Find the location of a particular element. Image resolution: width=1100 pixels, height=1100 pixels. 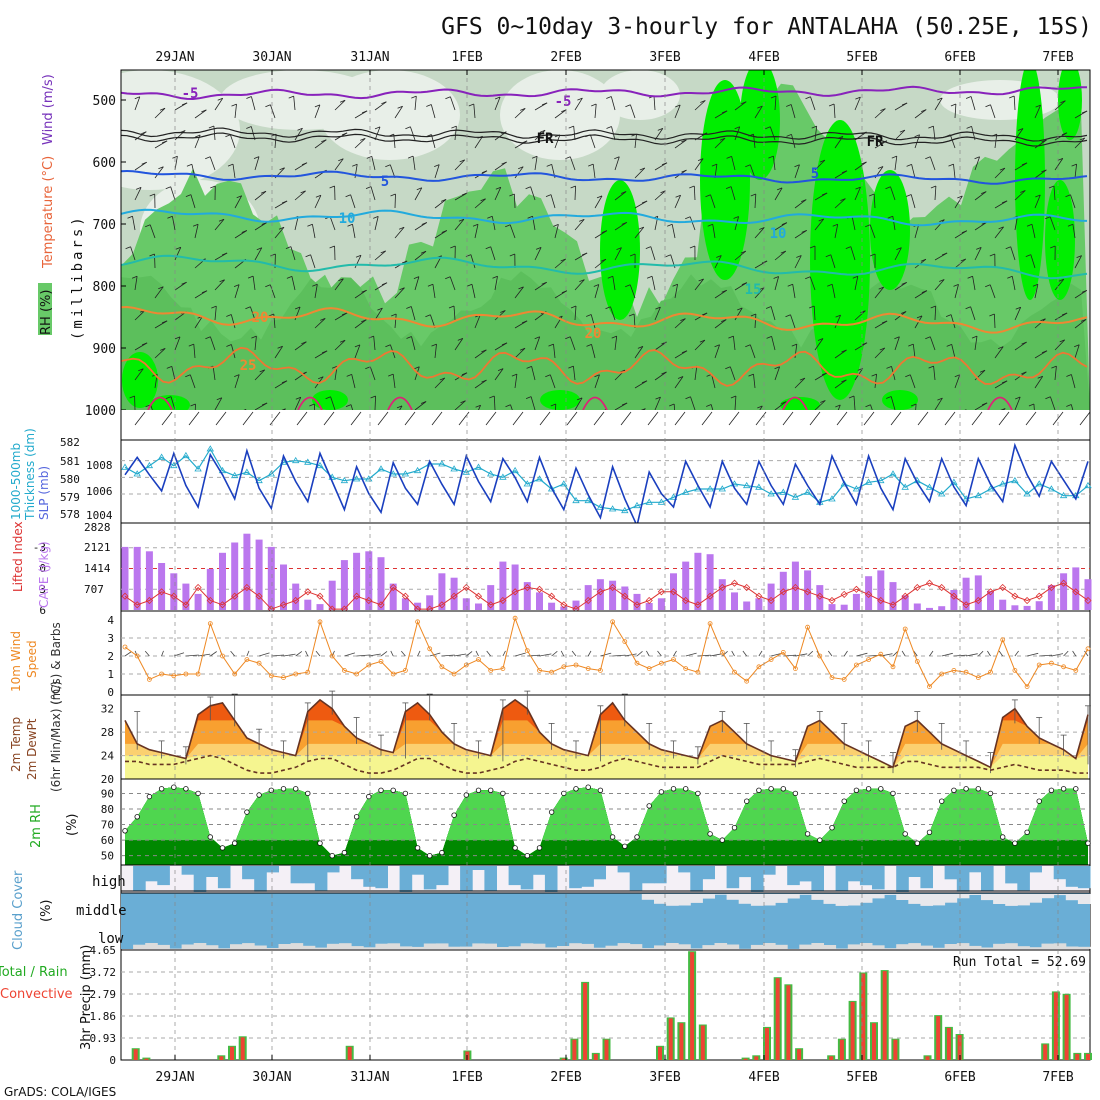

cape-bar is located at coordinates (722, 594).